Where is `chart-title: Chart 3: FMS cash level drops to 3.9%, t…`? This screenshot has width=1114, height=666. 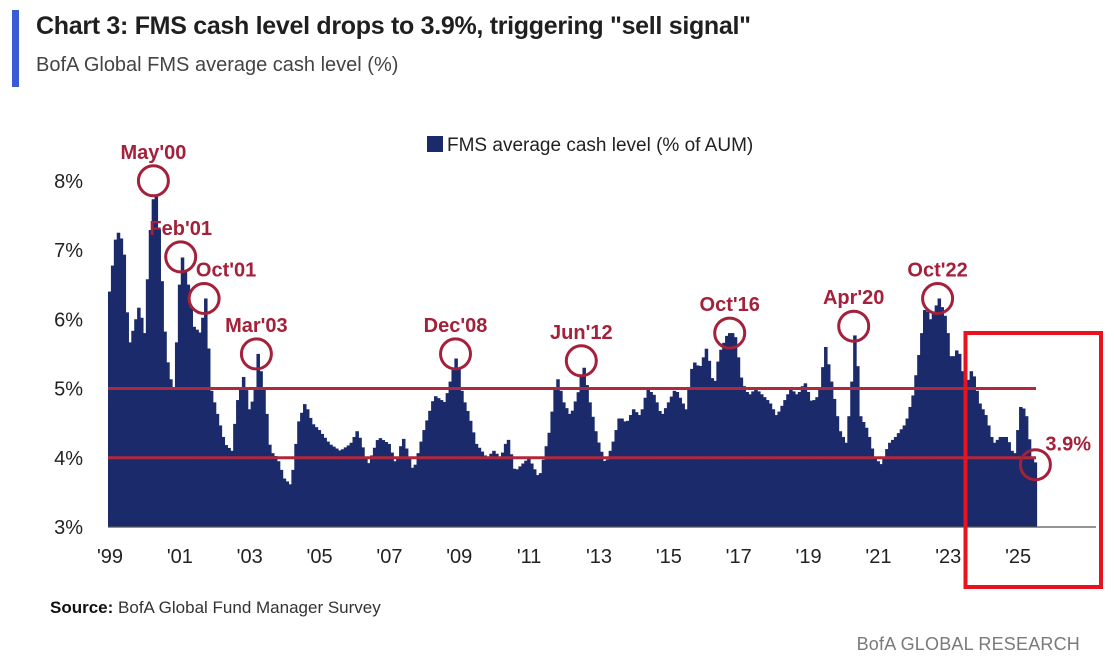
chart-title: Chart 3: FMS cash level drops to 3.9%, t… is located at coordinates (393, 26).